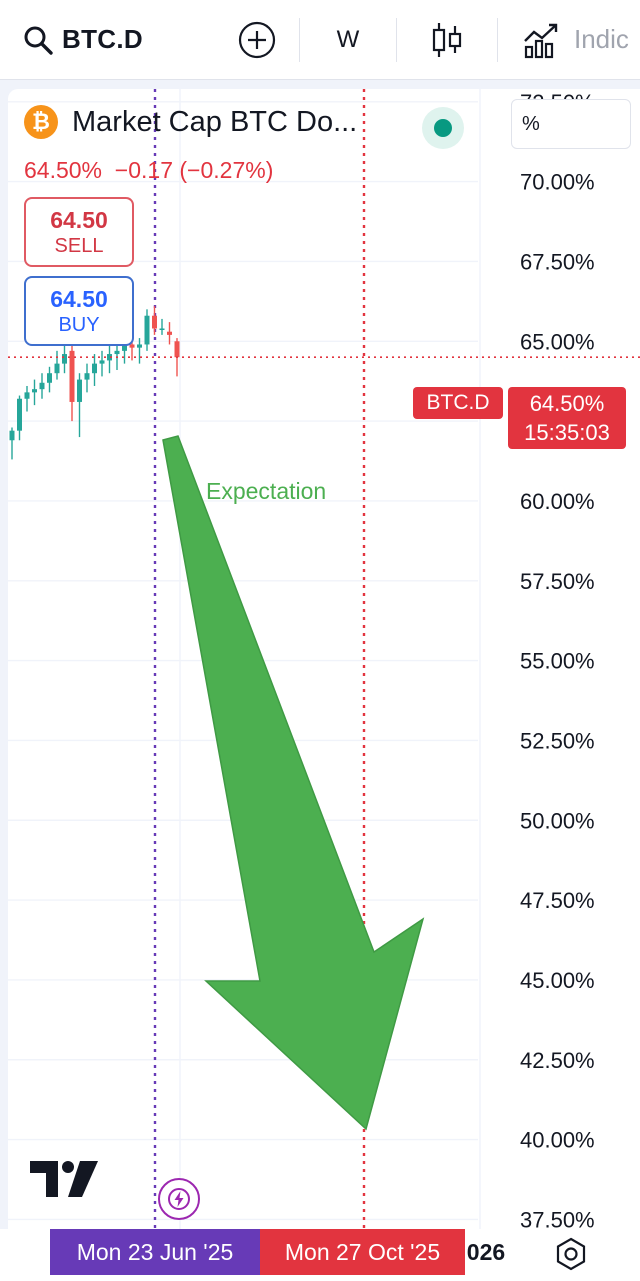 The image size is (640, 1281). What do you see at coordinates (79, 246) in the screenshot?
I see `sell-label: SELL` at bounding box center [79, 246].